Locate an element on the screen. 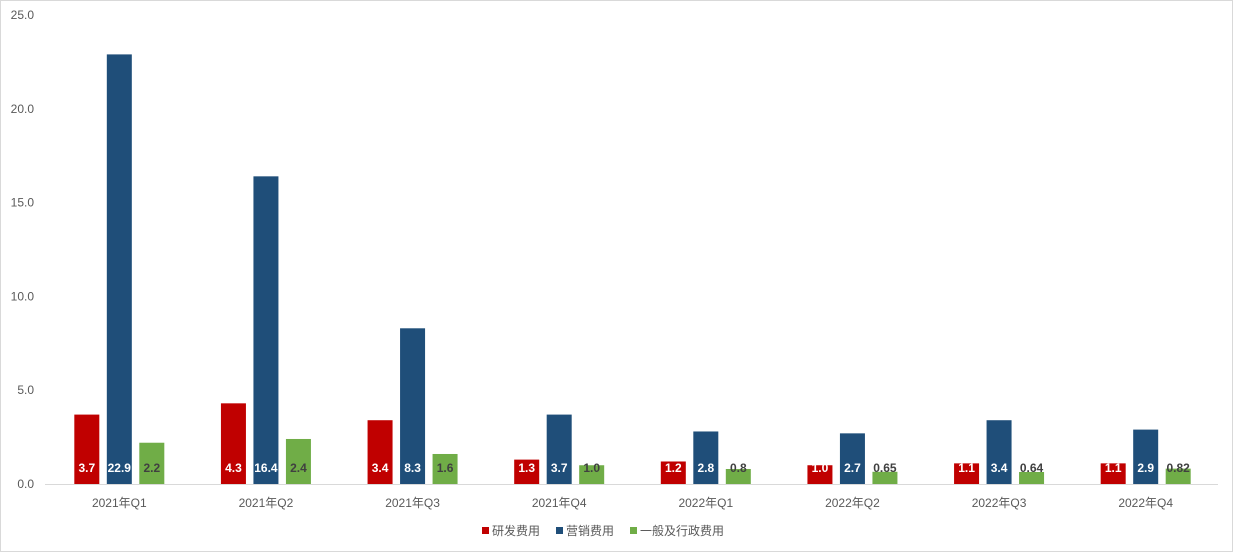 This screenshot has width=1233, height=552. data-label: 1.2 is located at coordinates (673, 468).